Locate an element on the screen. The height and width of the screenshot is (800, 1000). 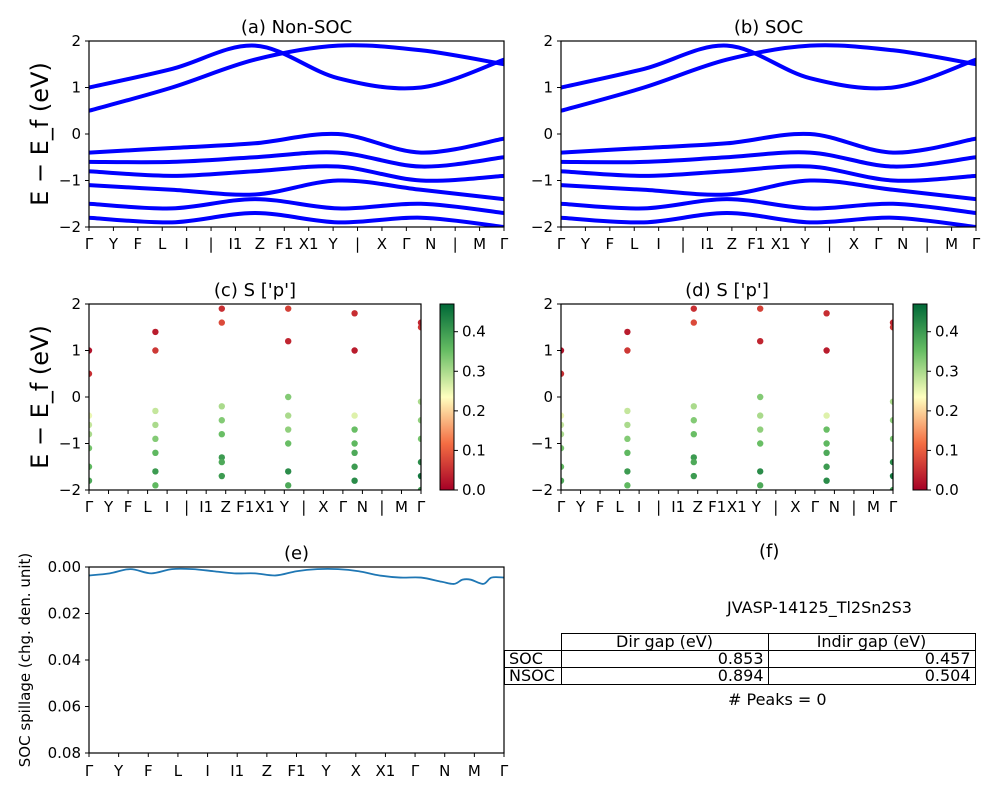
panel-a-plot is located at coordinates (296, 135).